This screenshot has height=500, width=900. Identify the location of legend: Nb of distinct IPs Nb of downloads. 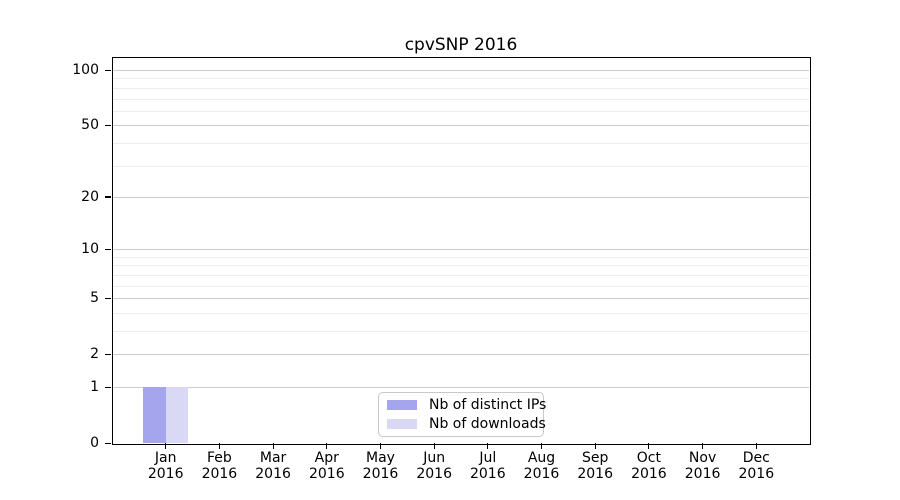
(462, 414).